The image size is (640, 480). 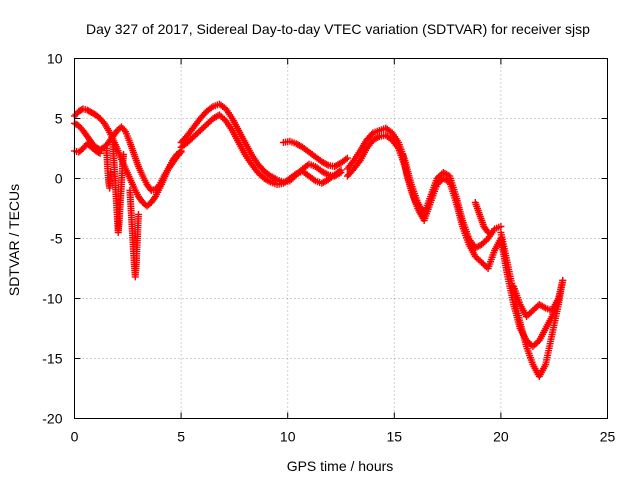 What do you see at coordinates (288, 437) in the screenshot?
I see `x-tick-label: 10` at bounding box center [288, 437].